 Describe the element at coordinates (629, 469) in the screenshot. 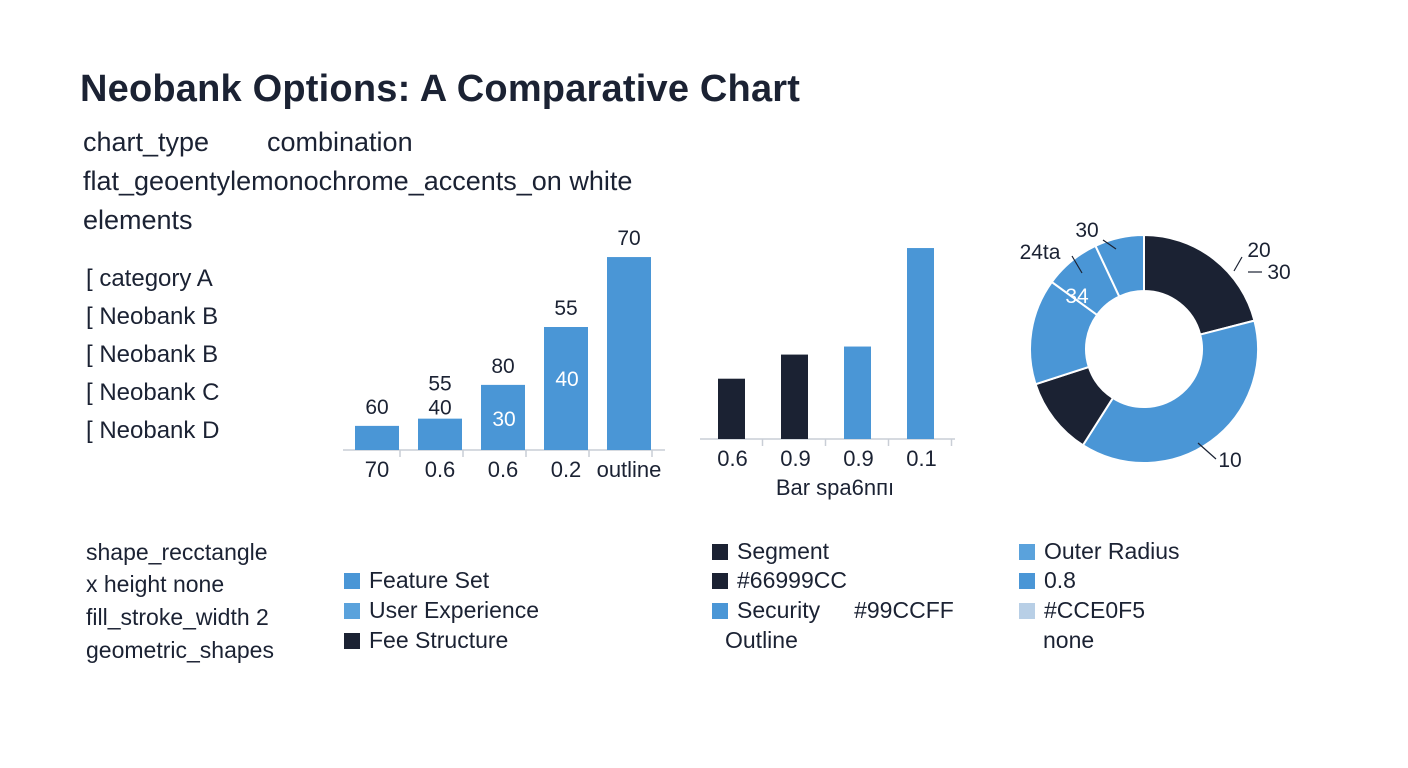

I see `x-tick-label: outline` at that location.